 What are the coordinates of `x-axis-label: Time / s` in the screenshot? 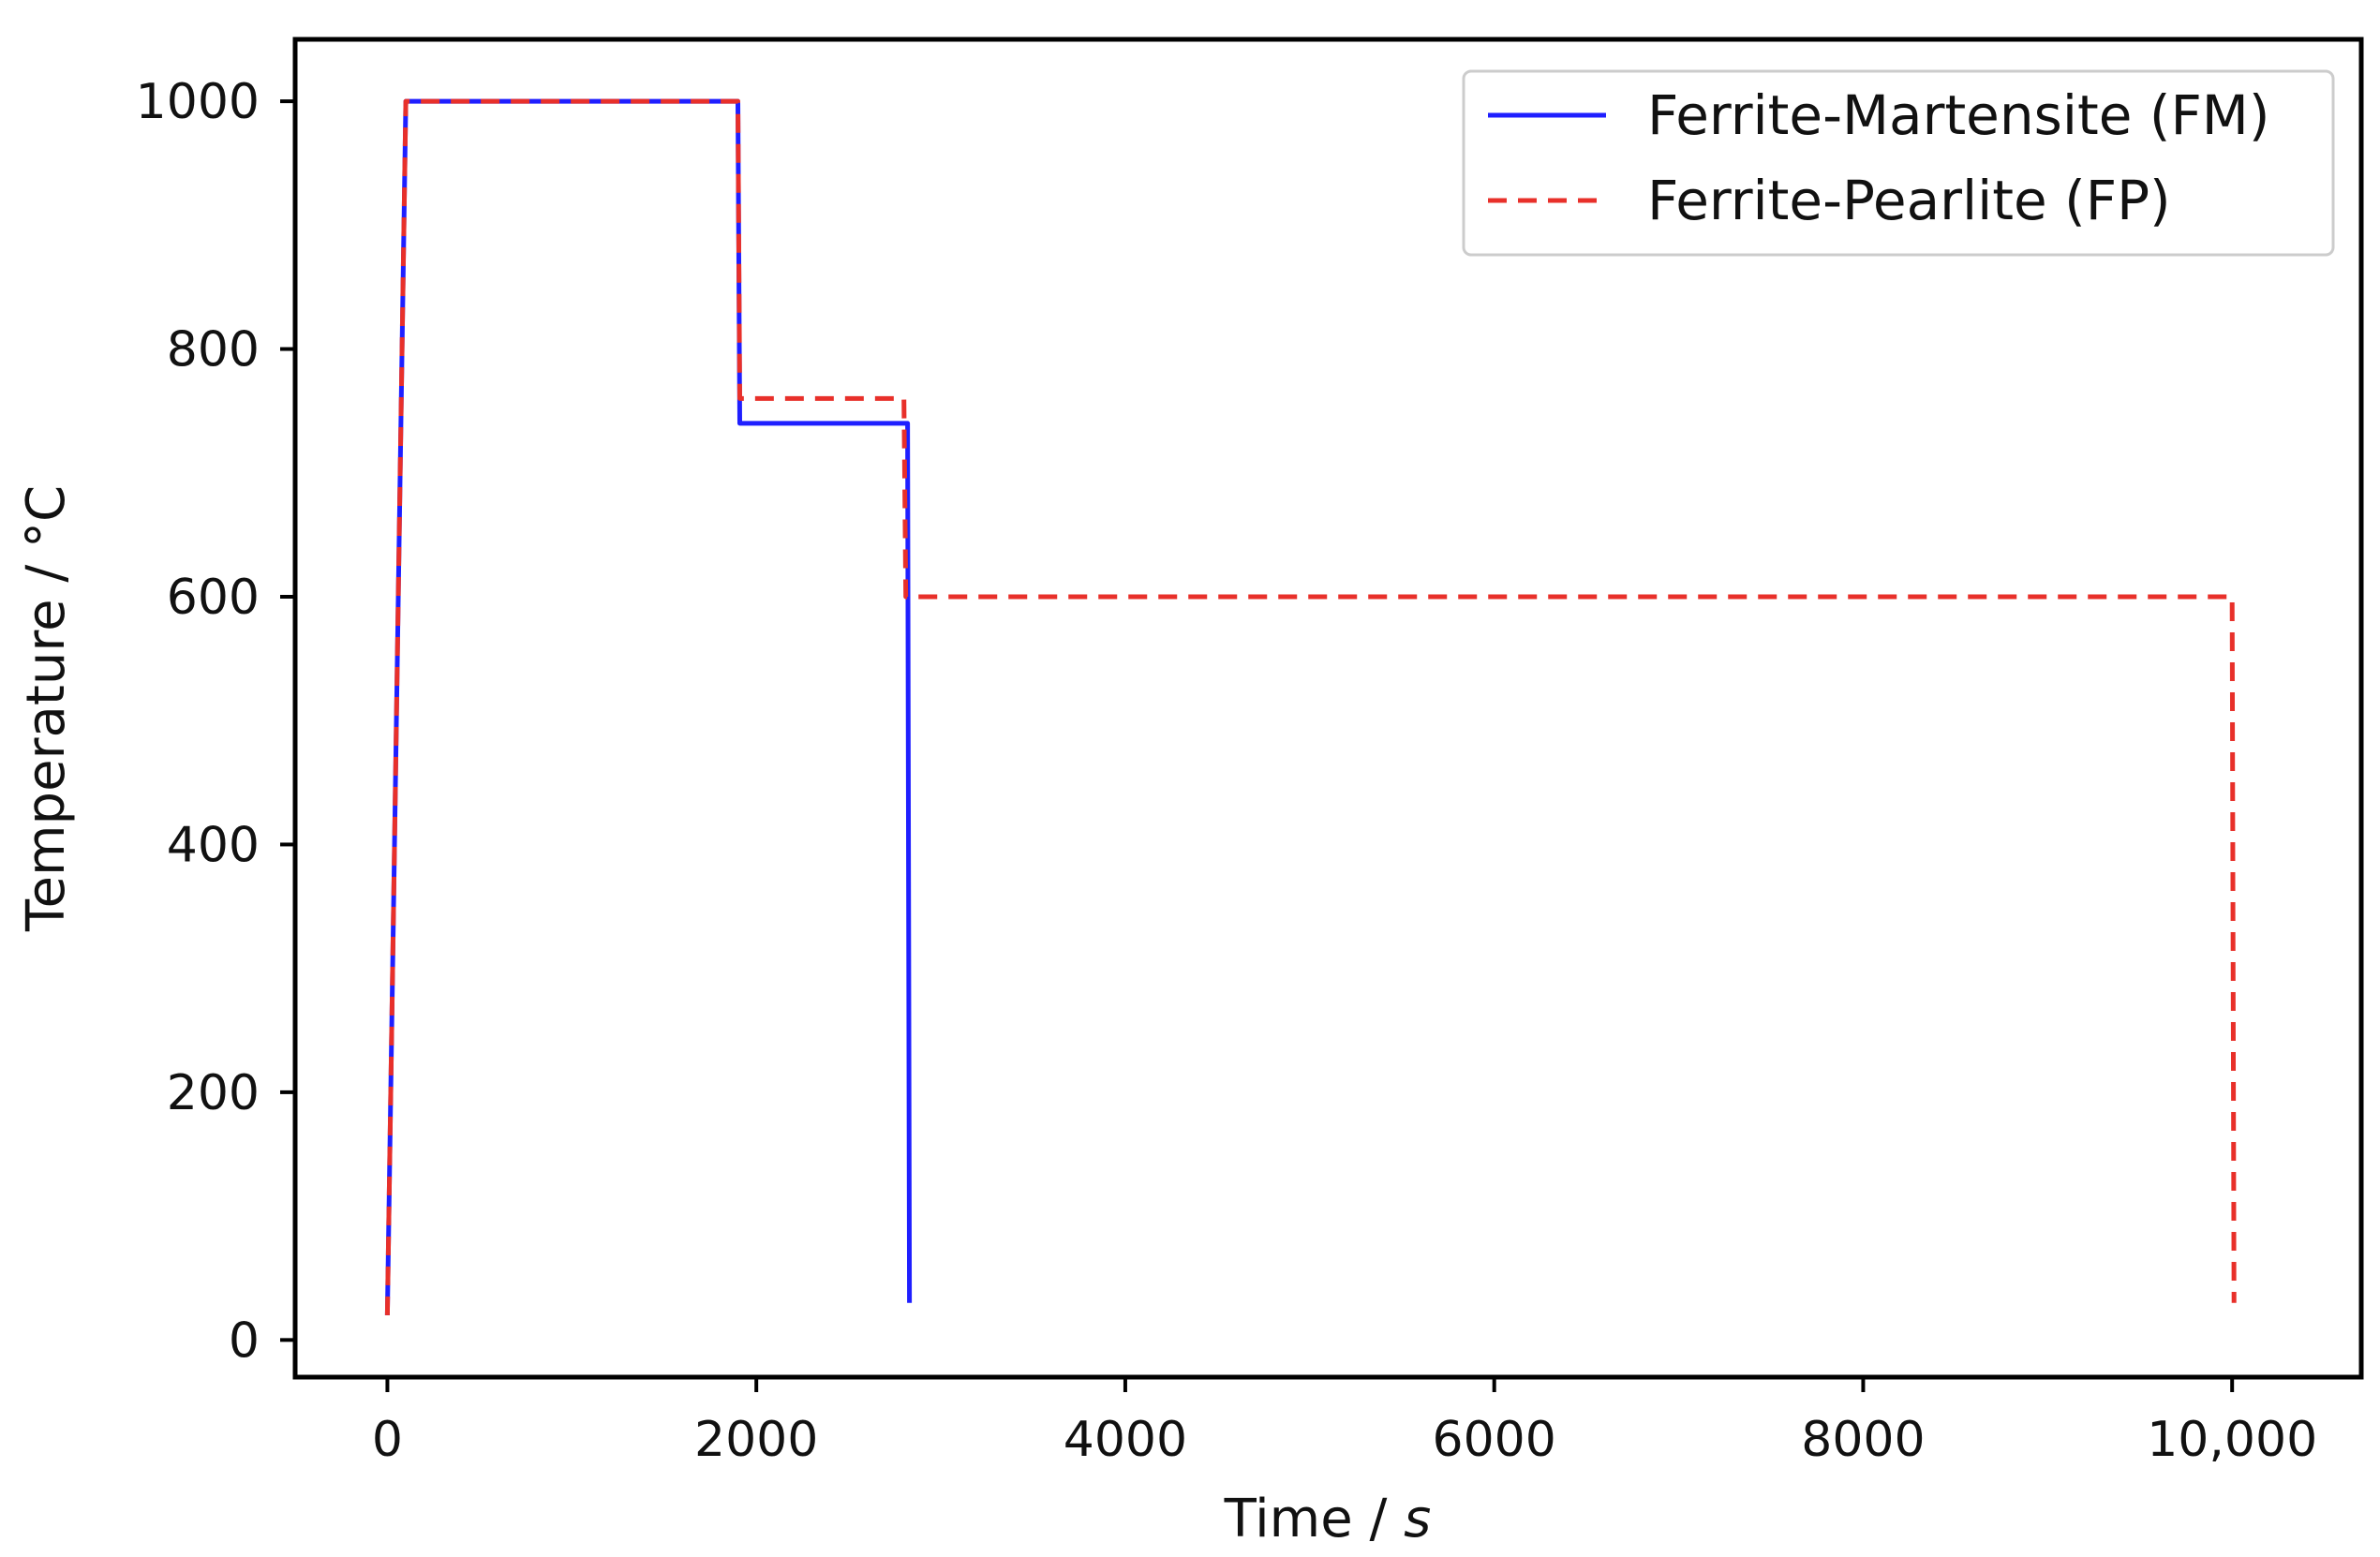 It's located at (1328, 1519).